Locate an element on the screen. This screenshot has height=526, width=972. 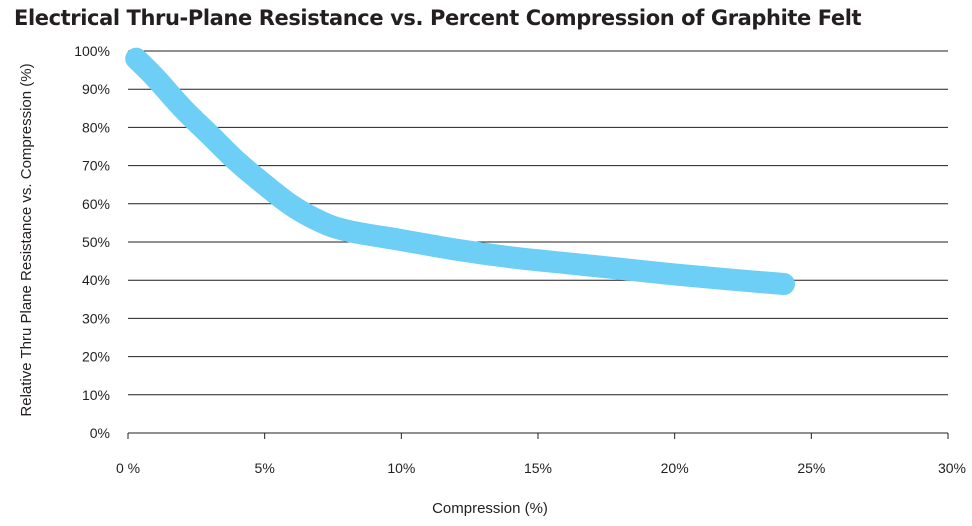
x-tick-label: 20% is located at coordinates (675, 468).